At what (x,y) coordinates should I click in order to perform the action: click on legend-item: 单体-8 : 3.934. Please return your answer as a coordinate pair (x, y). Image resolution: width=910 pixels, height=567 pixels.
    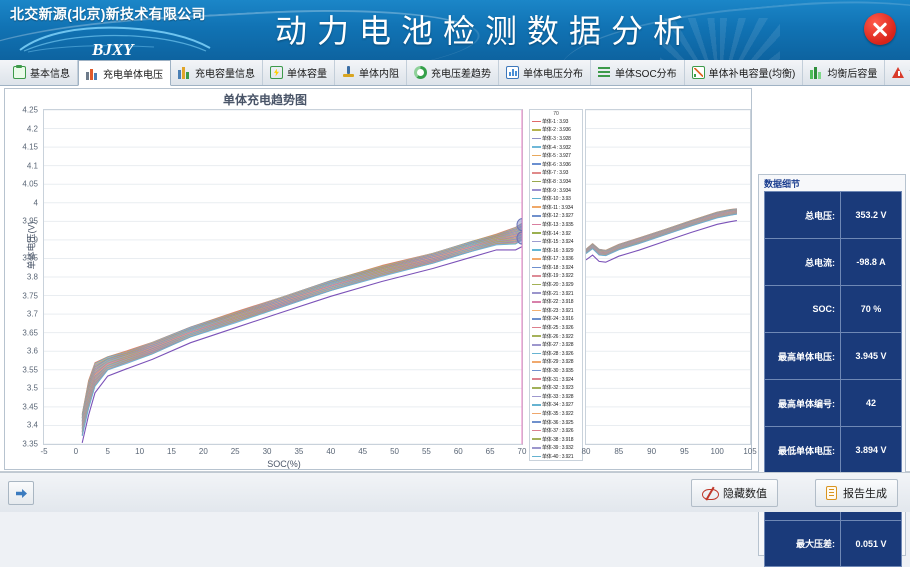
    Looking at the image, I should click on (556, 181).